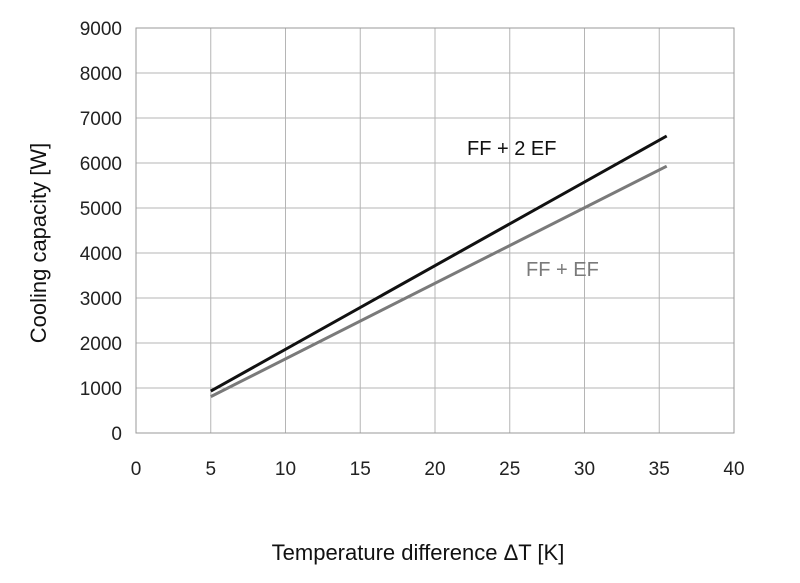  What do you see at coordinates (418, 552) in the screenshot?
I see `x-axis-title: Temperature difference ΔT [K]` at bounding box center [418, 552].